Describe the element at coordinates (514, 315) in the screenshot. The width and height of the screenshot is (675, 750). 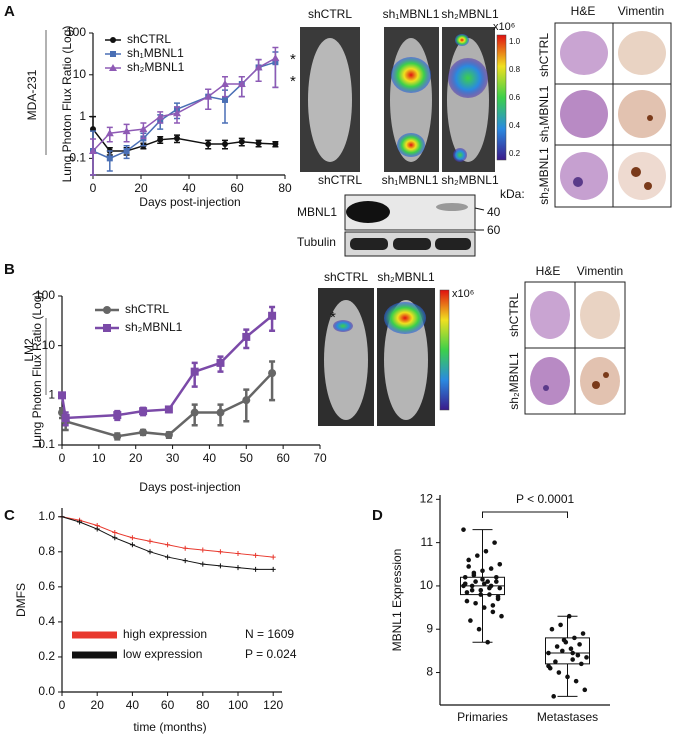
I see `histology-row: shCTRL` at that location.